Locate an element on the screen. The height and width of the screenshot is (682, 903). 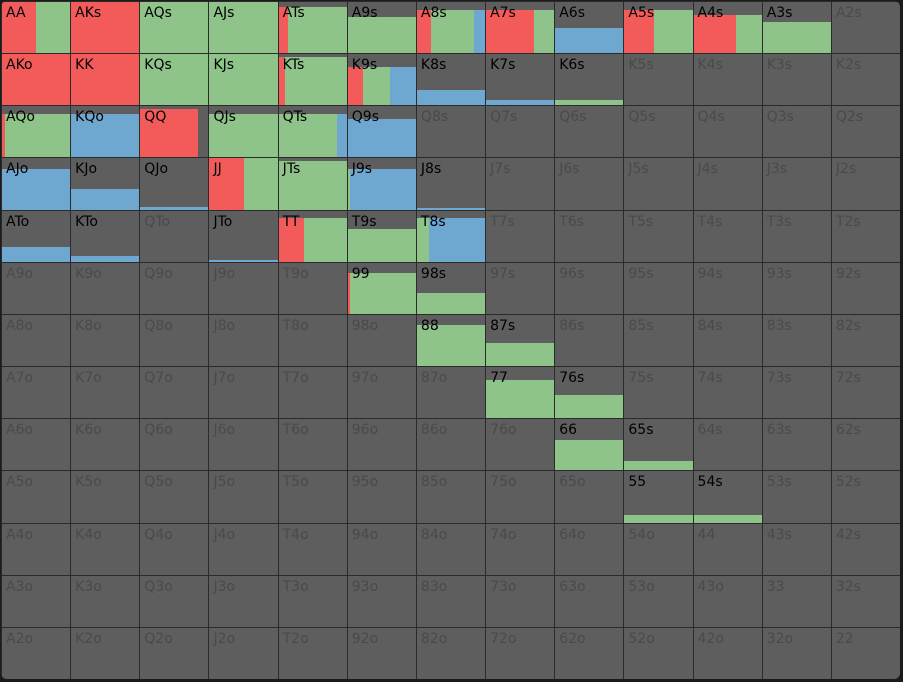
hand-cell: 62s is located at coordinates (865, 445).